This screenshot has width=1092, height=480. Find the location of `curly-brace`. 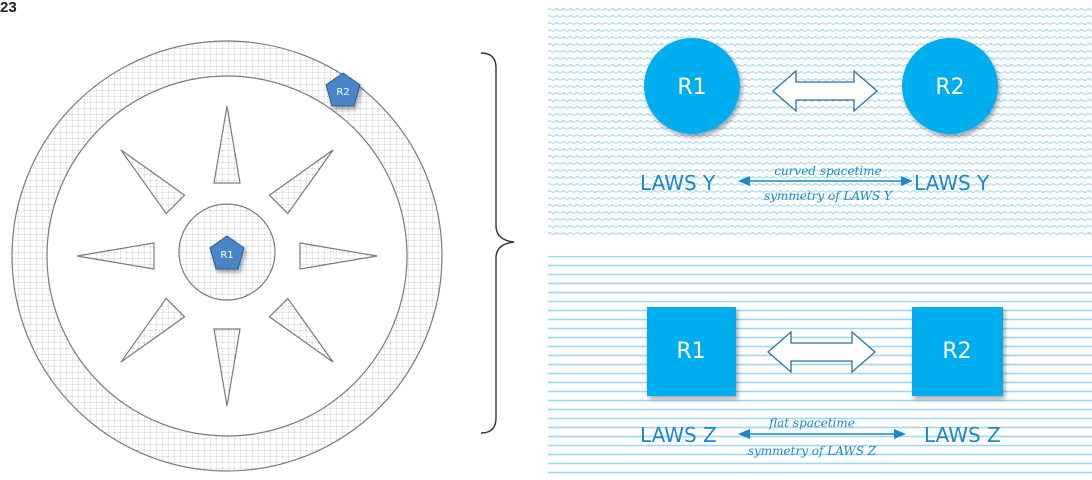

curly-brace is located at coordinates (497, 243).